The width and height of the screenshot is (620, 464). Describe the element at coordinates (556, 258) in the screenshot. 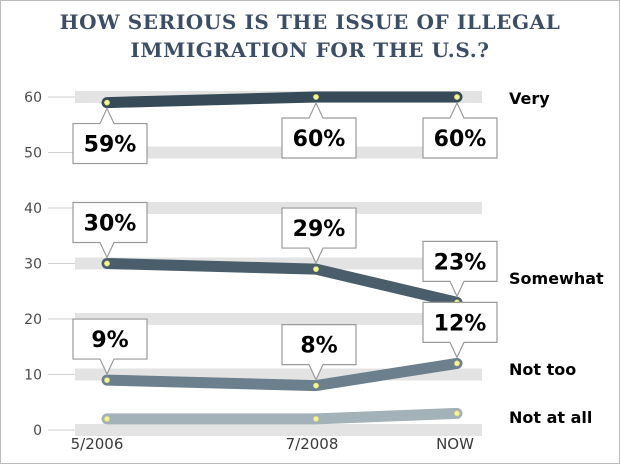

I see `series-labels: Very Somewhat Not too Not at all` at that location.